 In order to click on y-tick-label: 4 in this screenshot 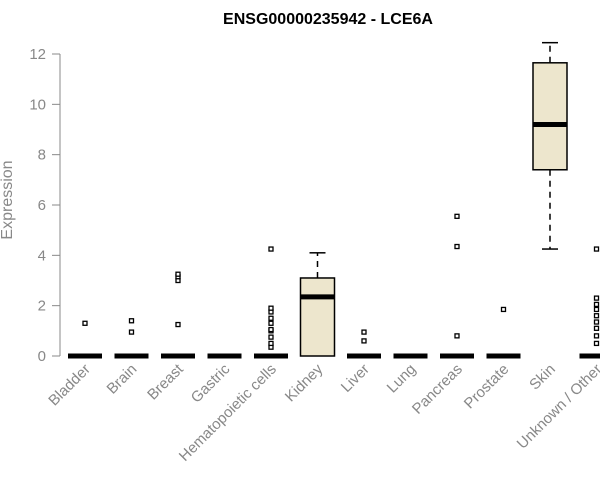, I will do `click(42, 255)`.